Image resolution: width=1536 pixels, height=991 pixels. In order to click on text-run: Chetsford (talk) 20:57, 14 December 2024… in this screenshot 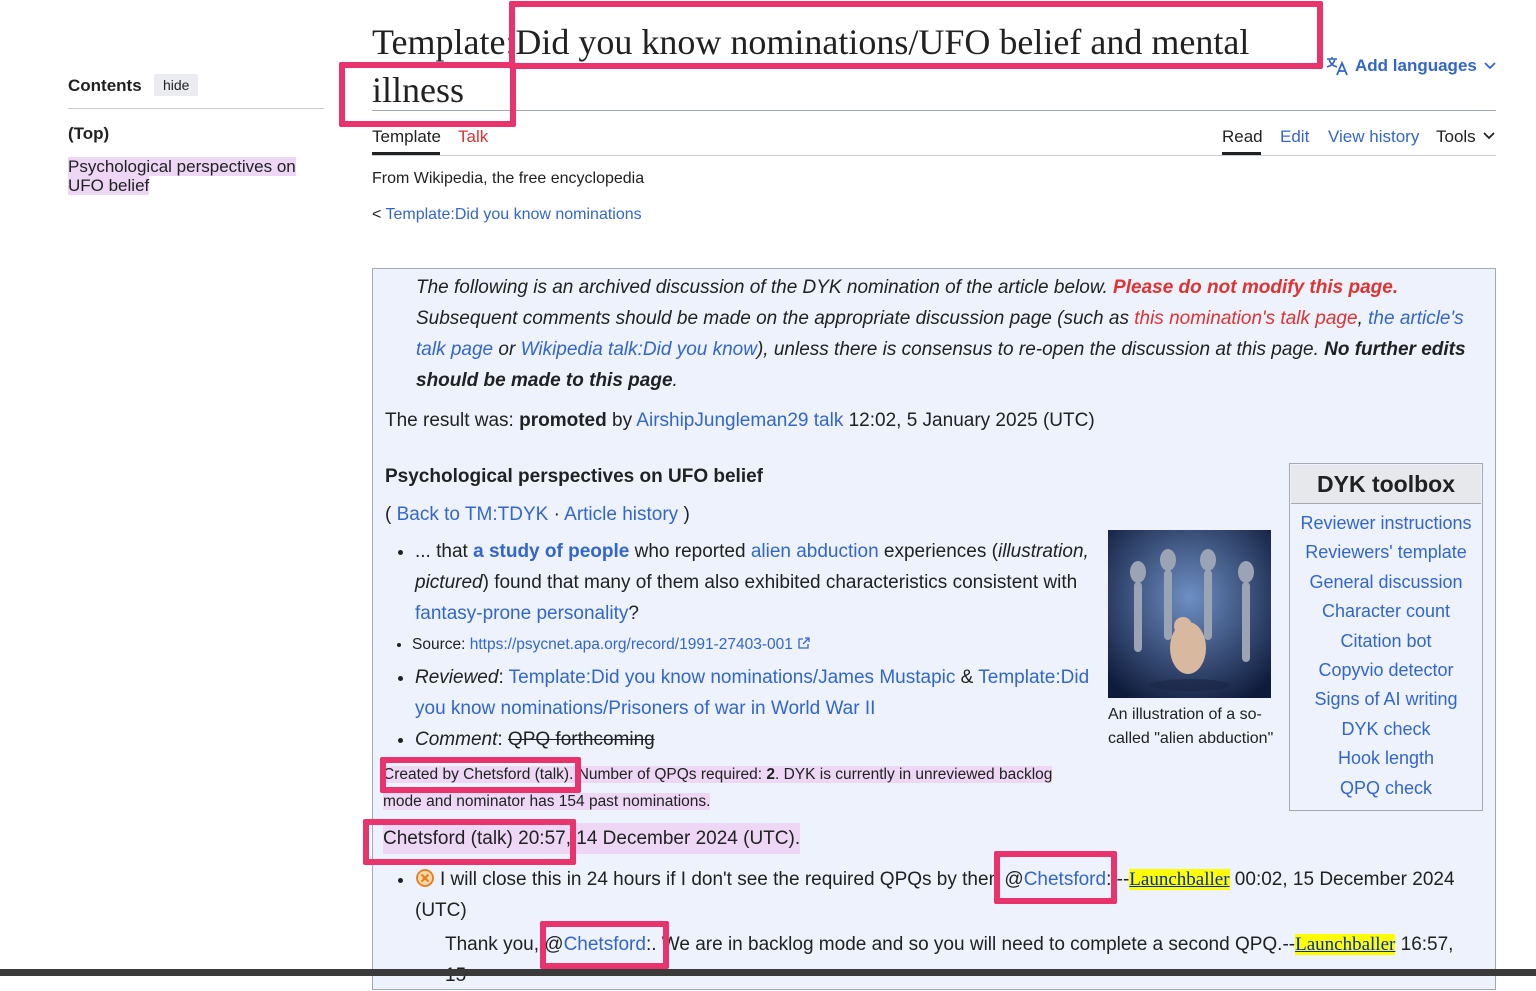, I will do `click(592, 838)`.